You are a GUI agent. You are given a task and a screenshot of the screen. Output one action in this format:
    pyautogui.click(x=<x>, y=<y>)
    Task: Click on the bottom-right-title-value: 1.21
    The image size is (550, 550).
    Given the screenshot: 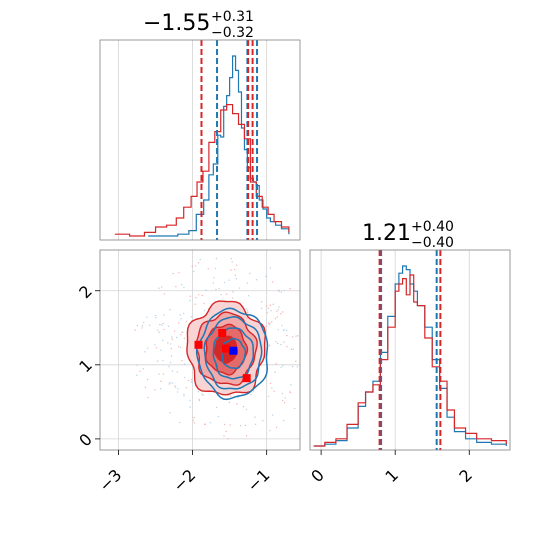 What is the action you would take?
    pyautogui.click(x=386, y=233)
    